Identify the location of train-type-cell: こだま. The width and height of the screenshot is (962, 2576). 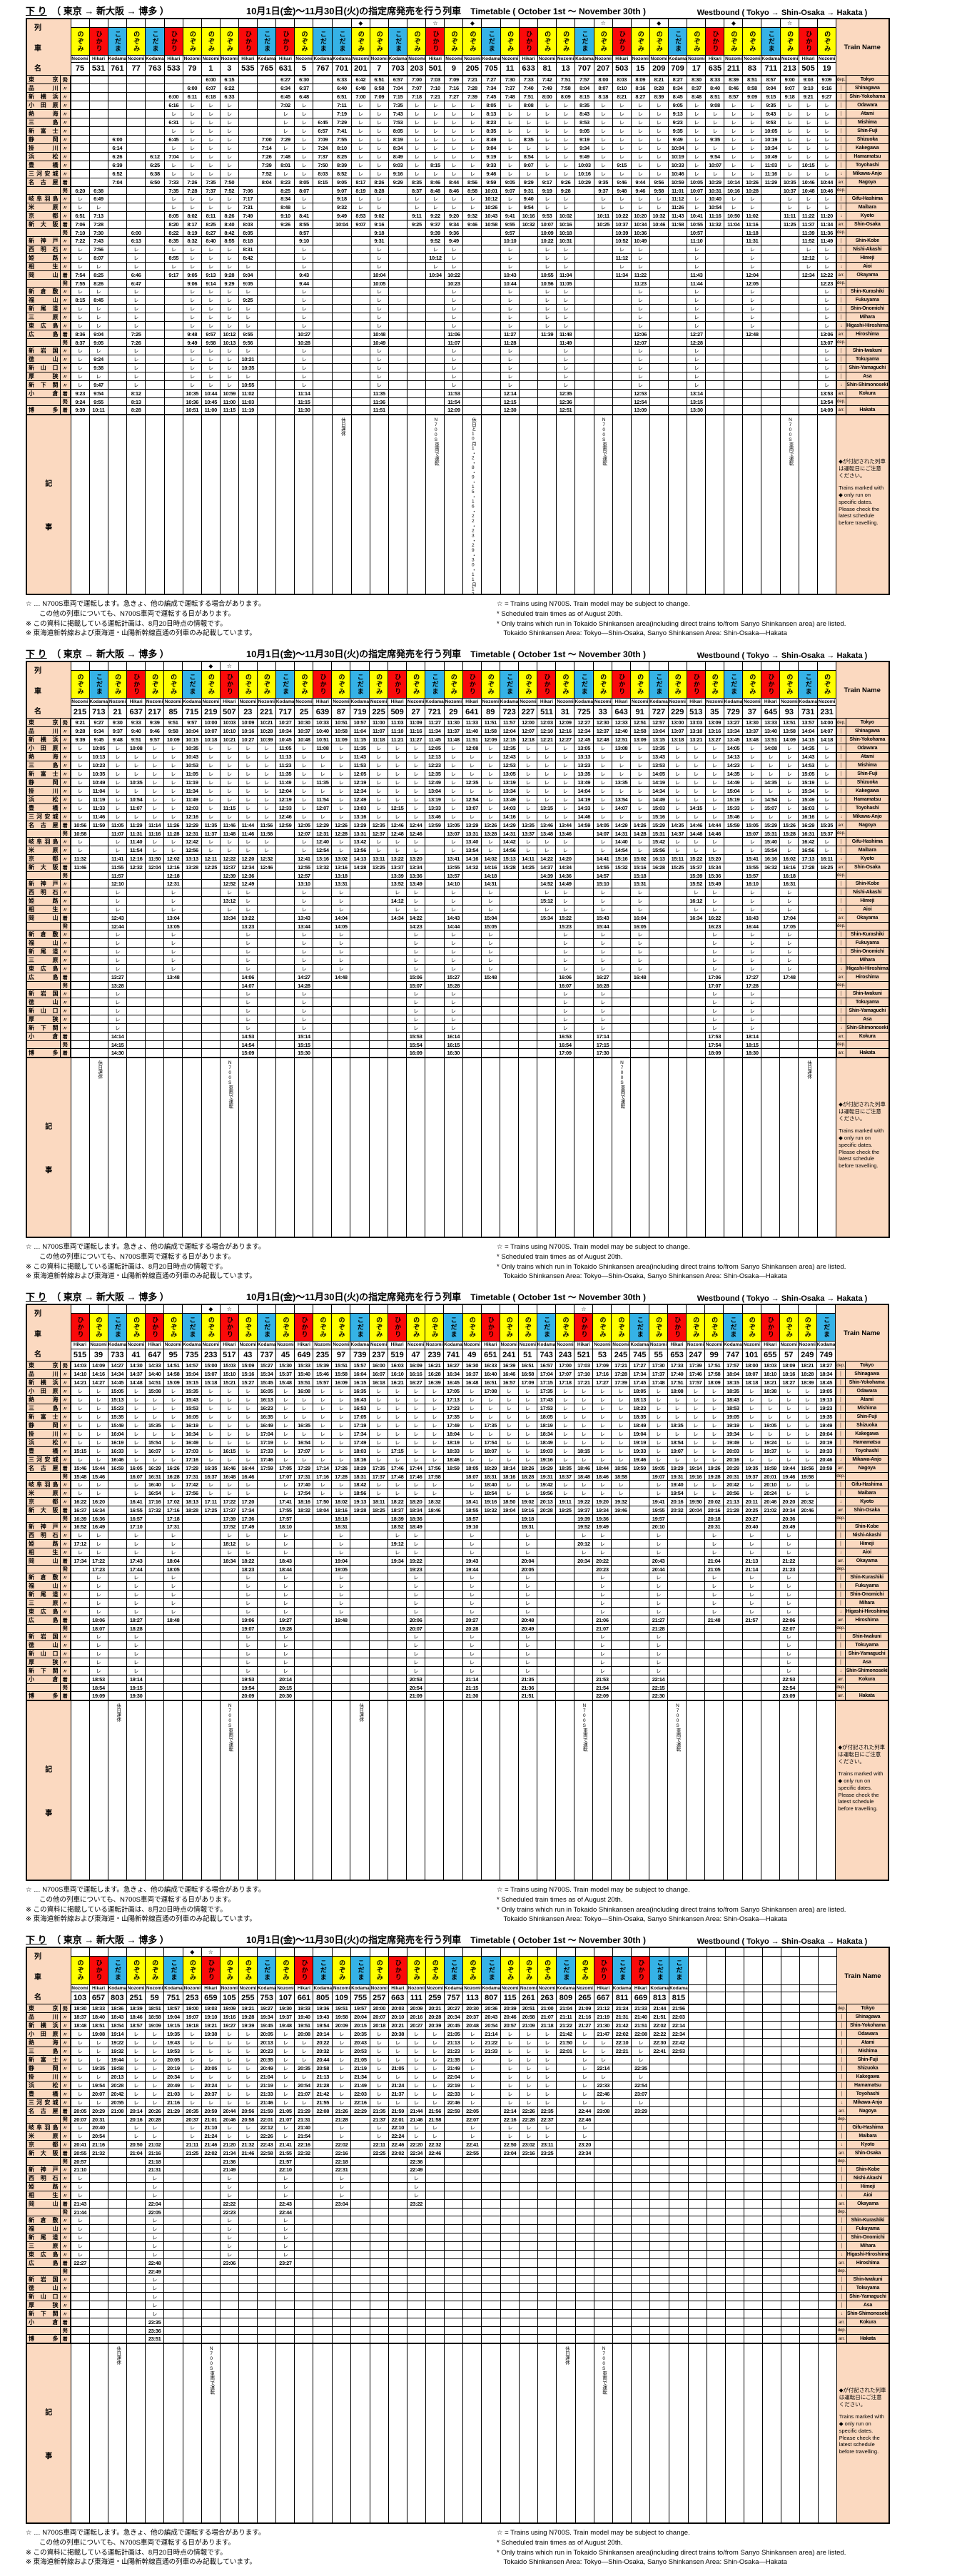
(118, 42).